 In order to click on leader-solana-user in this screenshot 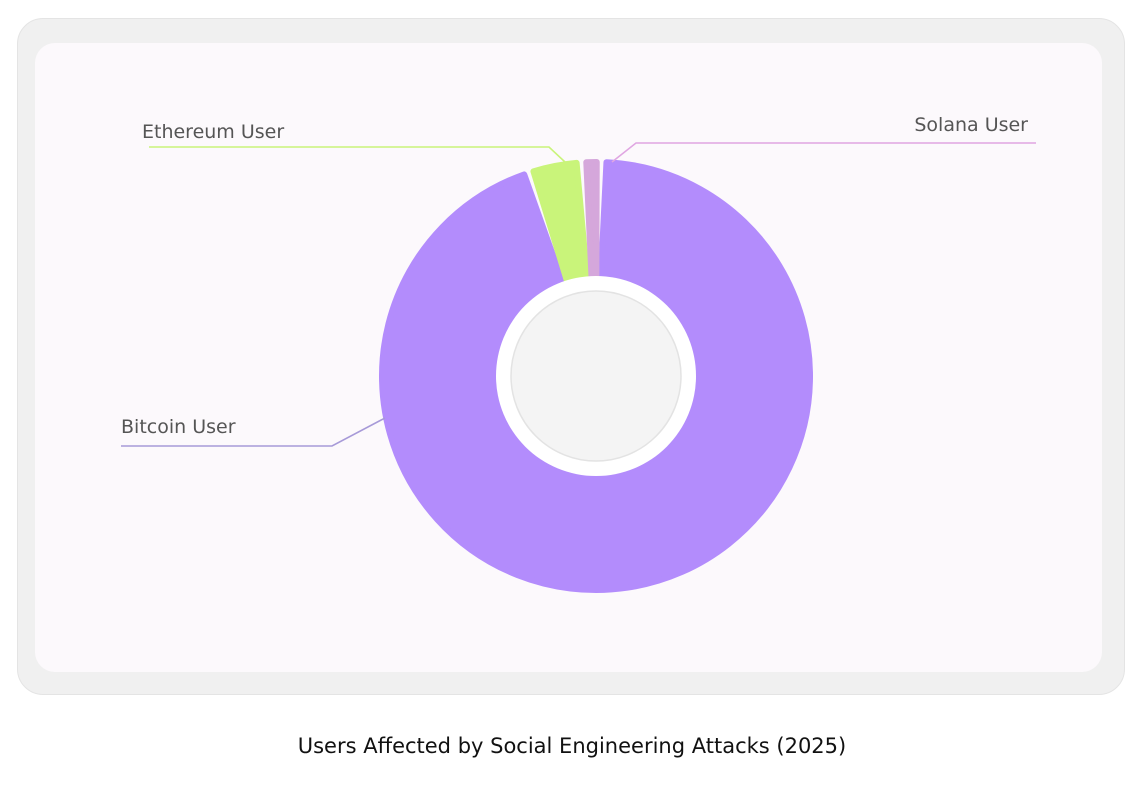, I will do `click(823, 152)`.